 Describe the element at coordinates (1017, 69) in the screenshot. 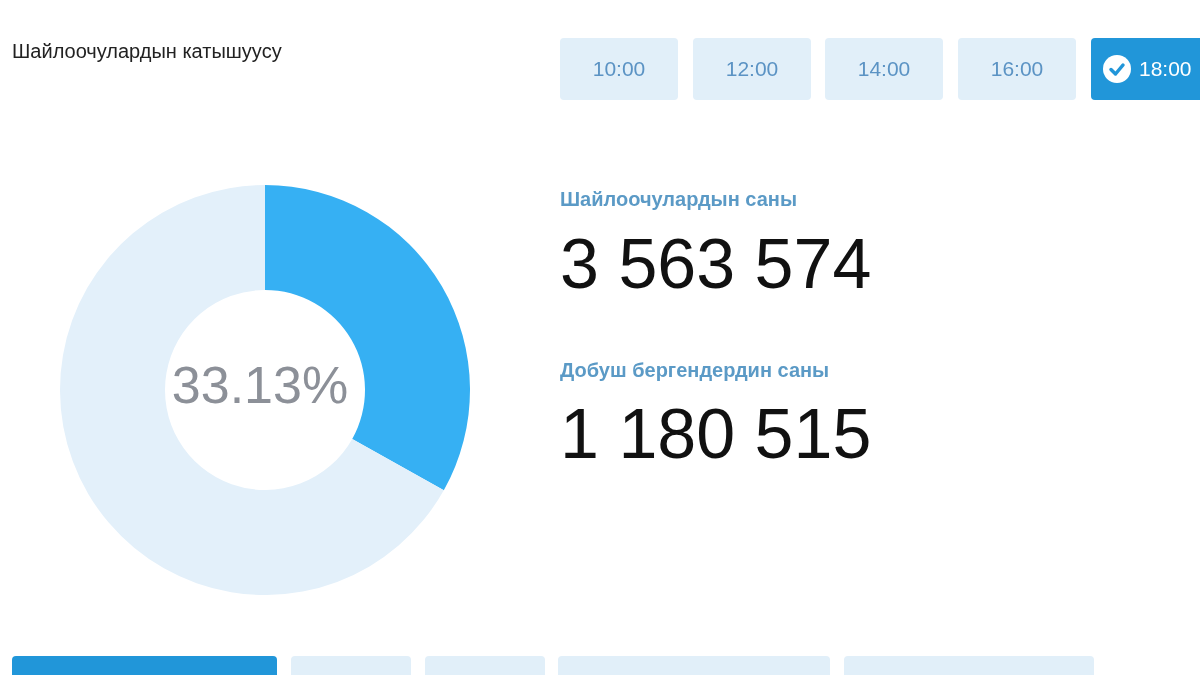

I see `text: 16:00` at that location.